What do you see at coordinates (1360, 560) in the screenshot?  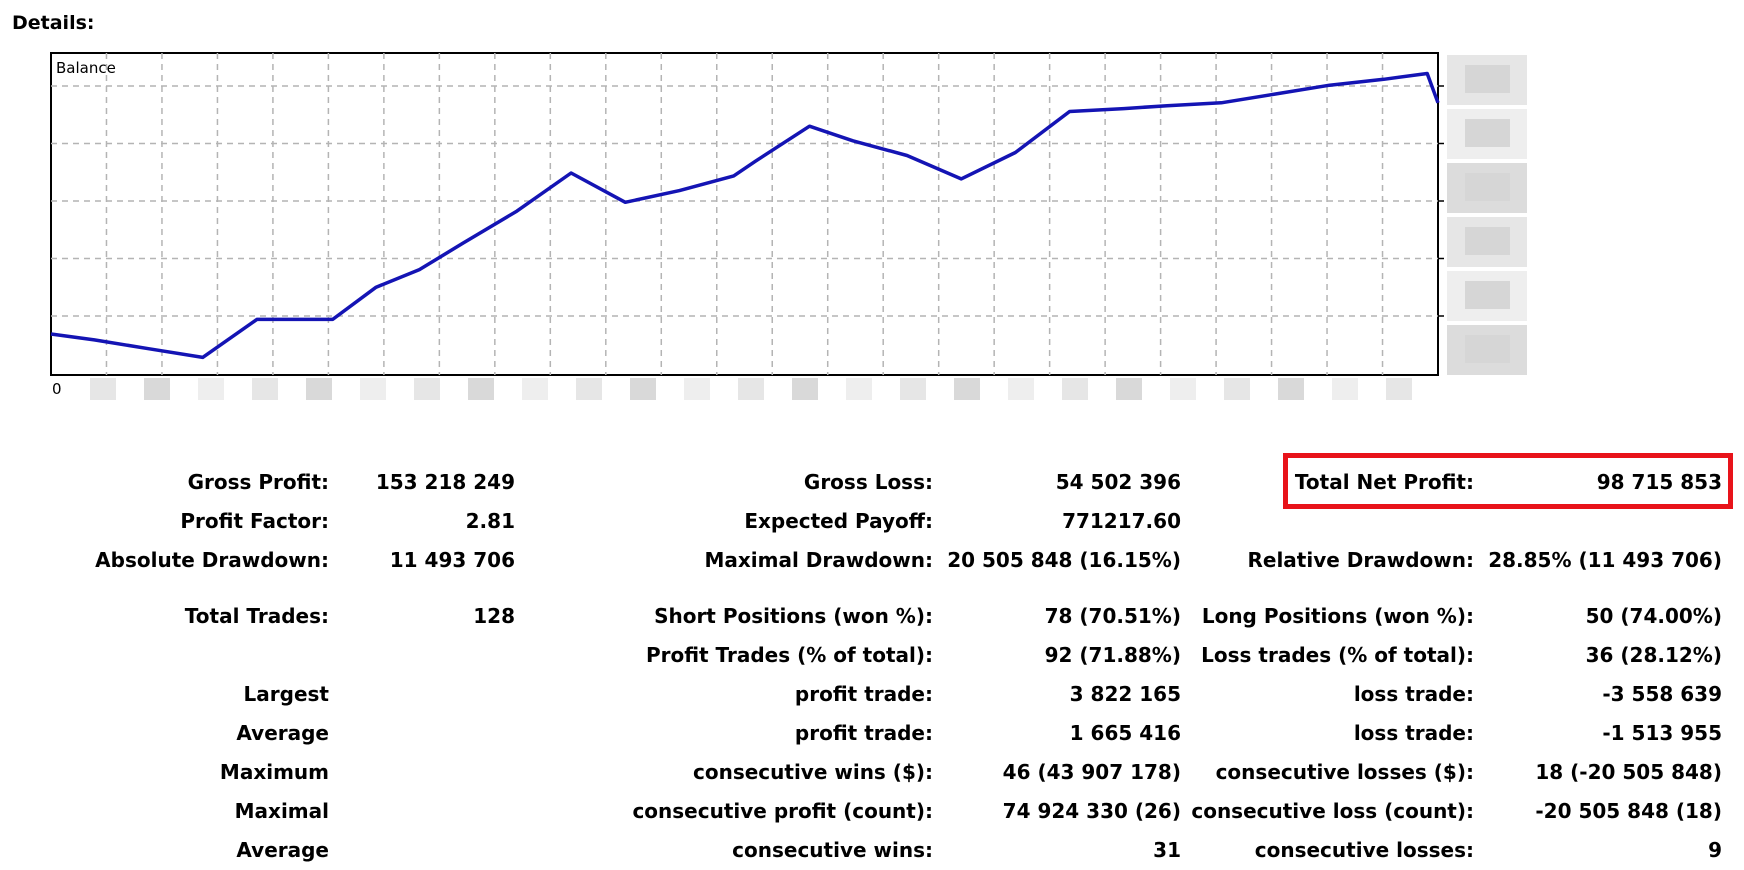 I see `relative-drawdown-label: Relative Drawdown:` at bounding box center [1360, 560].